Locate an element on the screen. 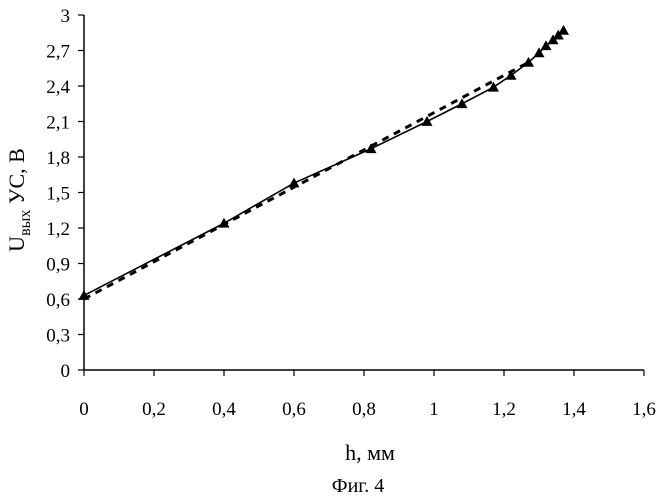 Image resolution: width=662 pixels, height=500 pixels. x-tick-label: 1,2 is located at coordinates (504, 409).